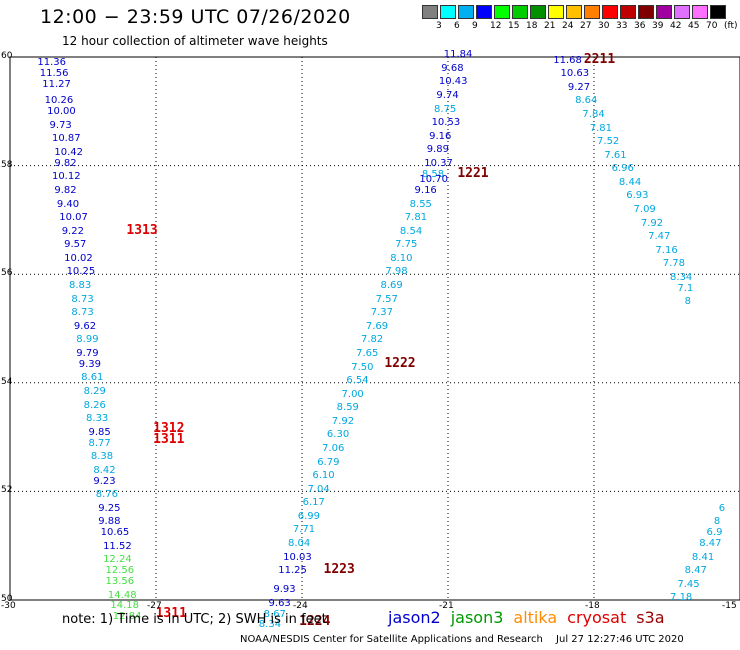  What do you see at coordinates (362, 367) in the screenshot?
I see `wave-height-value: 7.50` at bounding box center [362, 367].